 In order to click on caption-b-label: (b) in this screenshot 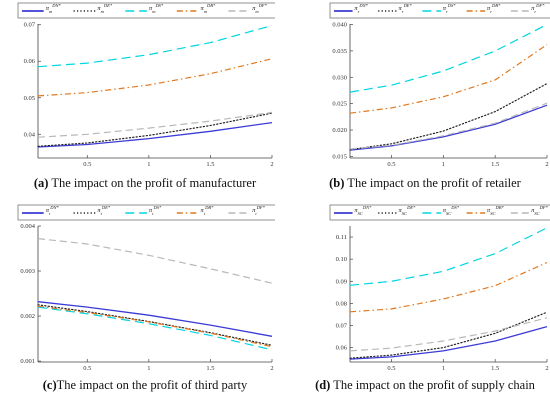, I will do `click(337, 183)`.